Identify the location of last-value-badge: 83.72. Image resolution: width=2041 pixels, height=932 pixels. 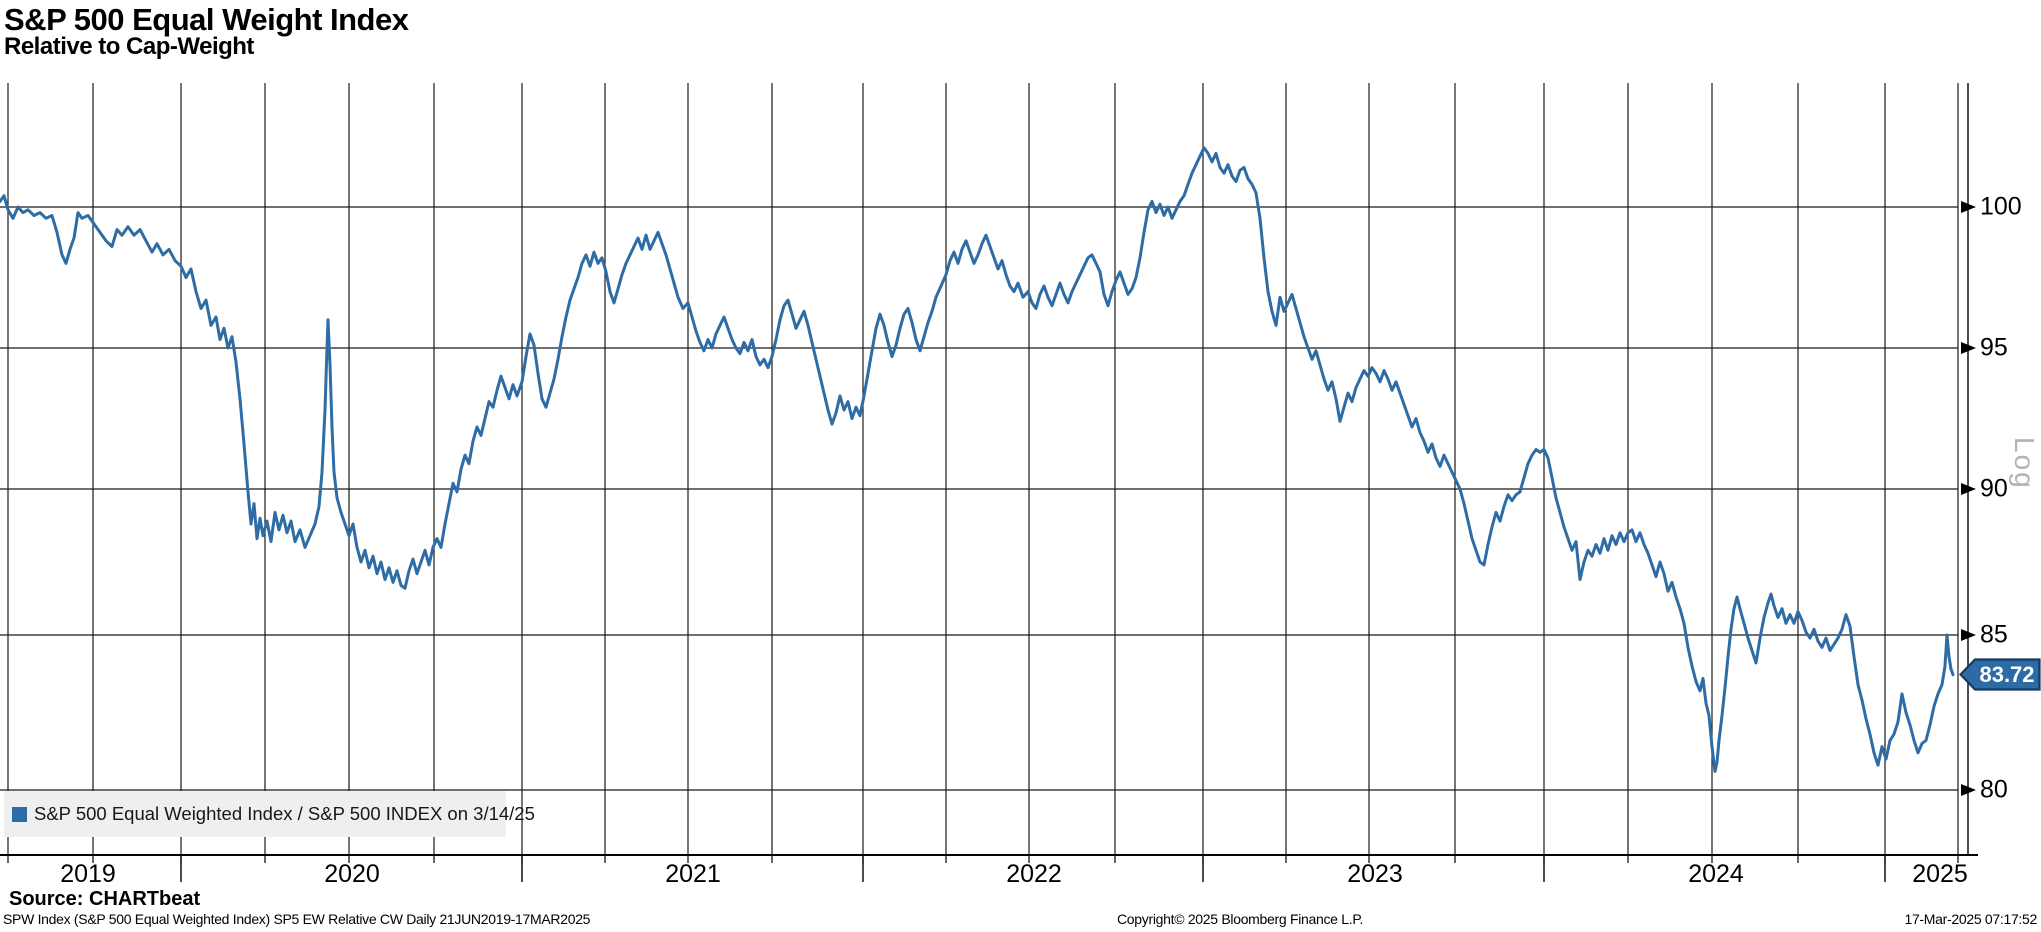
(2000, 674).